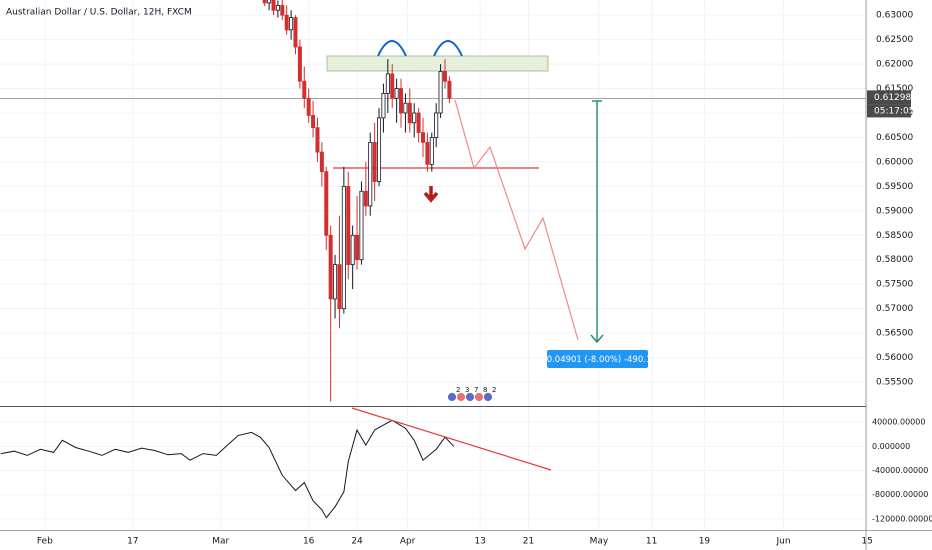 The height and width of the screenshot is (550, 932). Describe the element at coordinates (891, 446) in the screenshot. I see `y2-tick-label: 0.000000` at that location.